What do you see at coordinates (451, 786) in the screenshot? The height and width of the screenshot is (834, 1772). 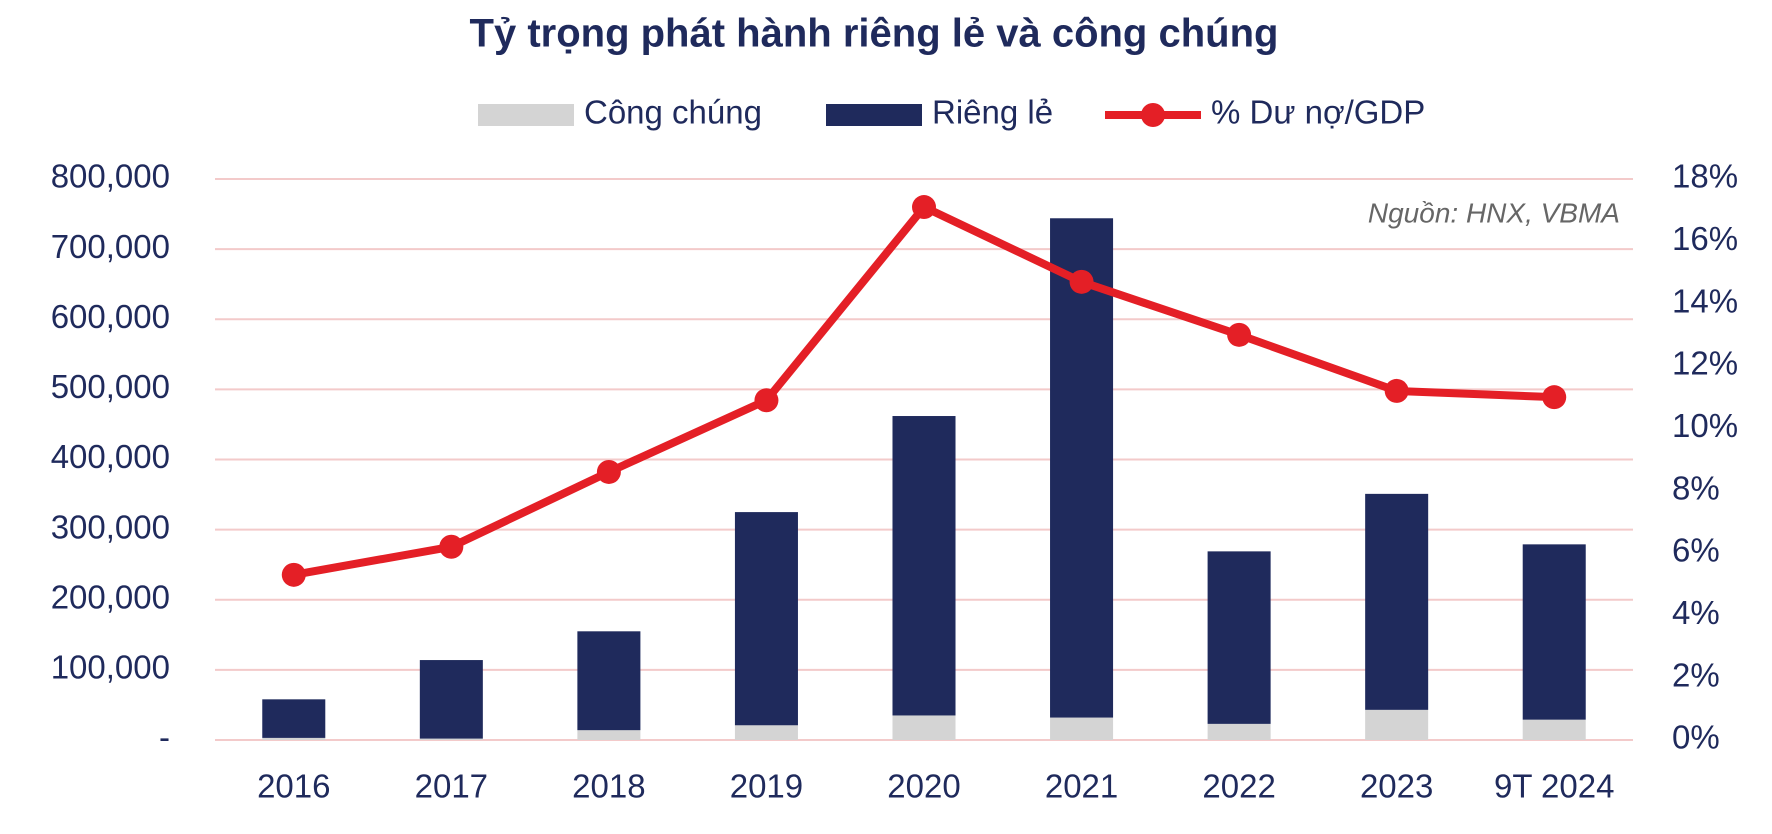 I see `x-tick-label: 2017` at bounding box center [451, 786].